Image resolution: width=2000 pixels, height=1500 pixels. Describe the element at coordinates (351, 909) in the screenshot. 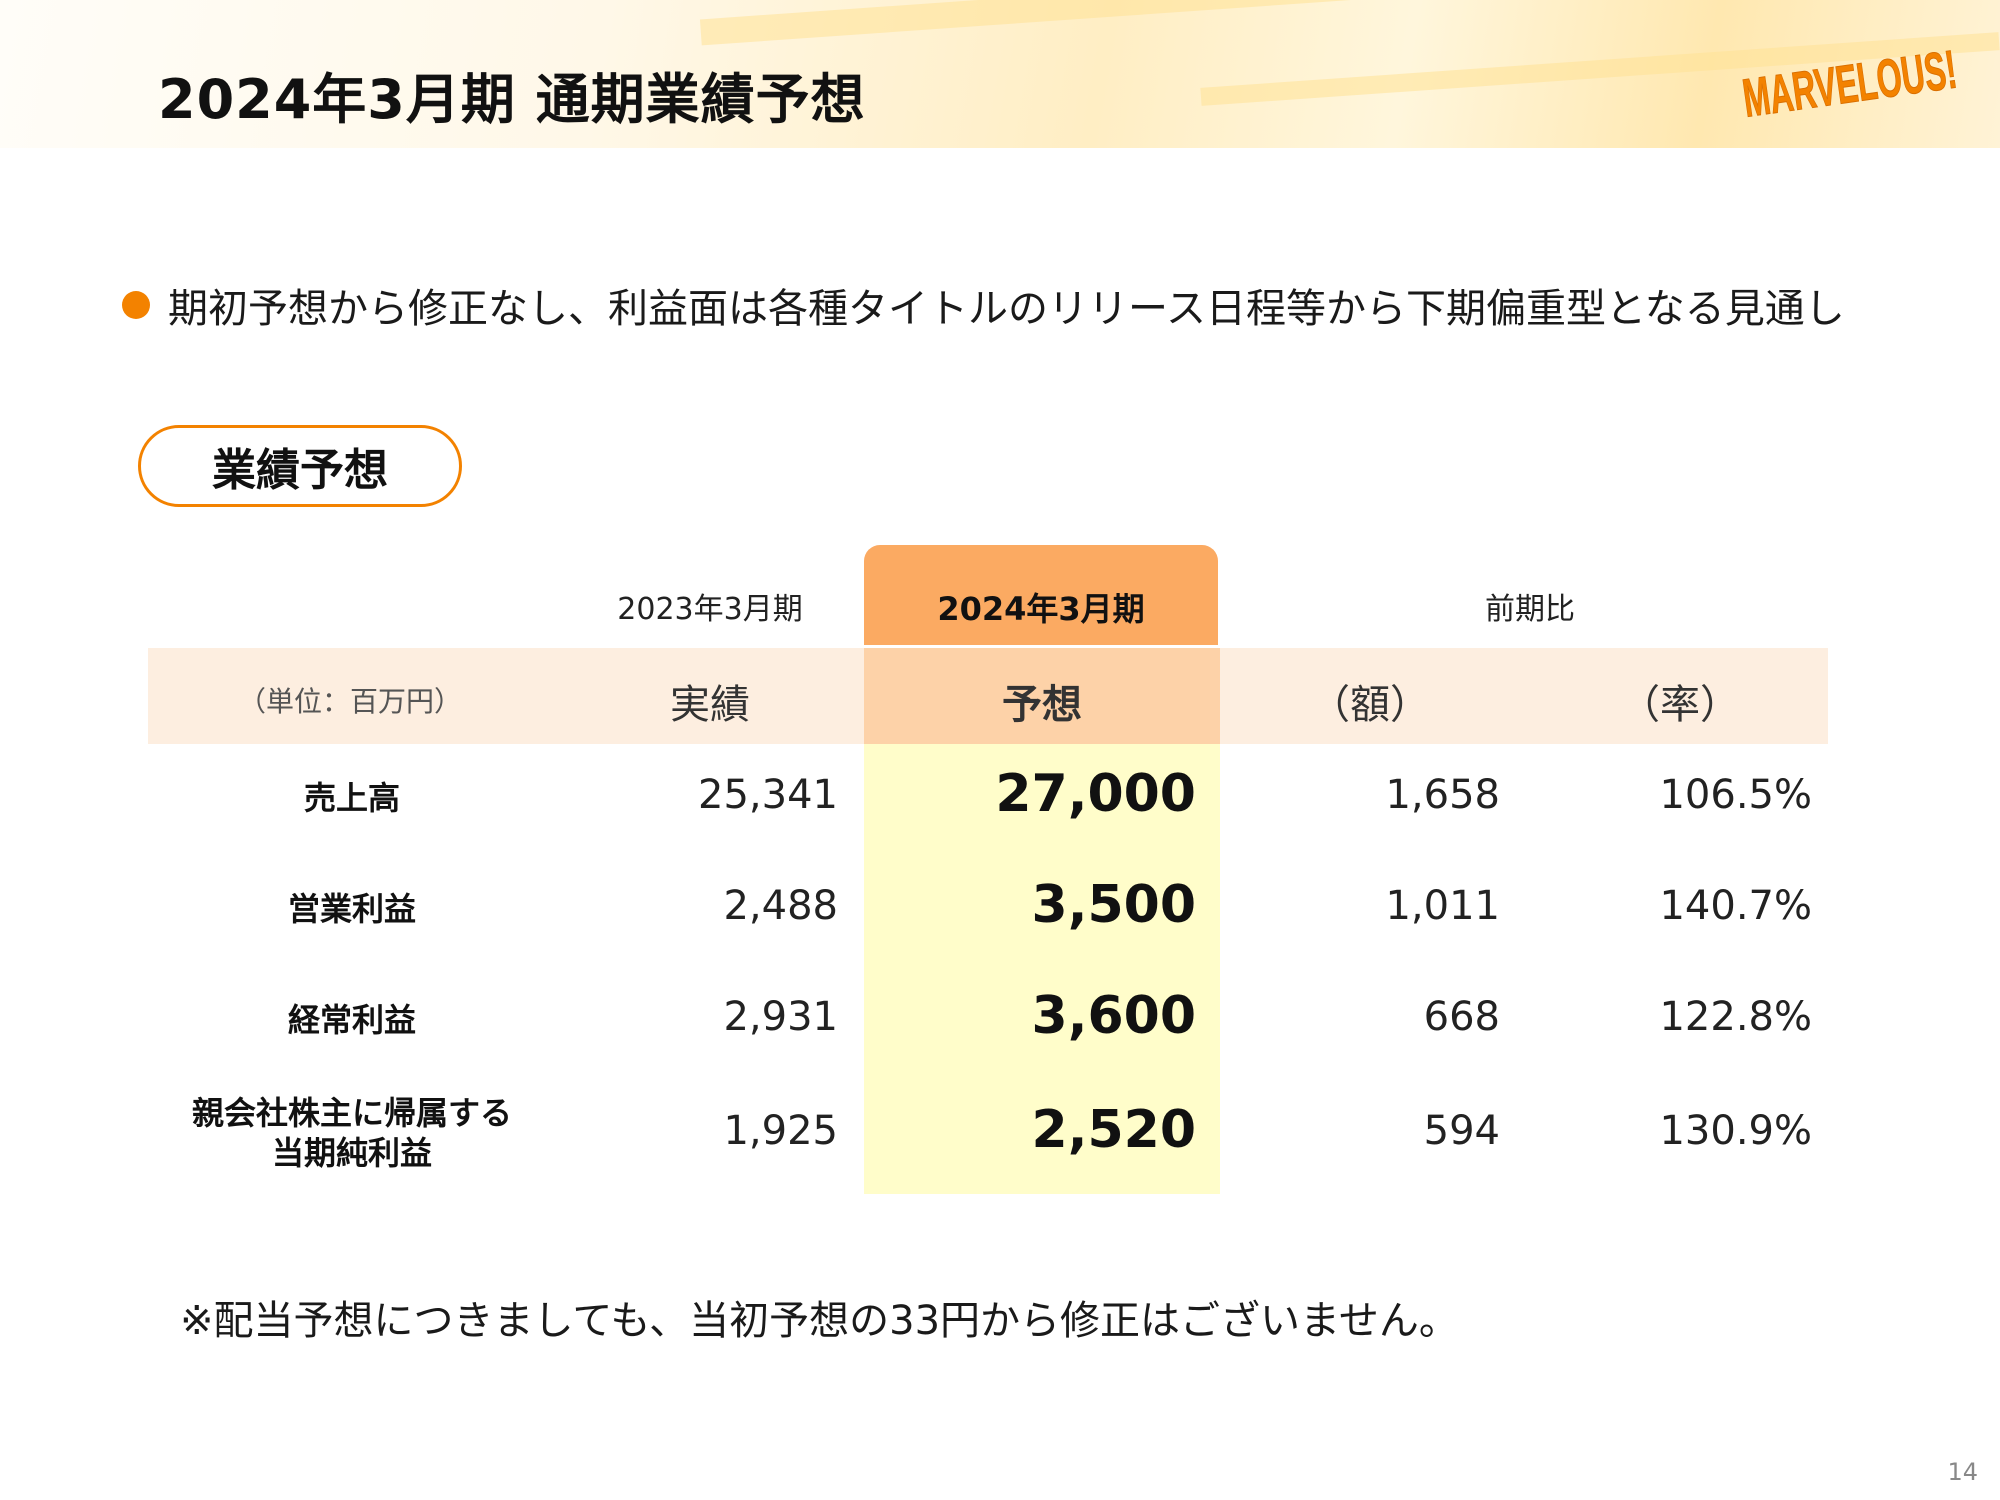

I see `row-label-operating-income: 営業利益` at that location.